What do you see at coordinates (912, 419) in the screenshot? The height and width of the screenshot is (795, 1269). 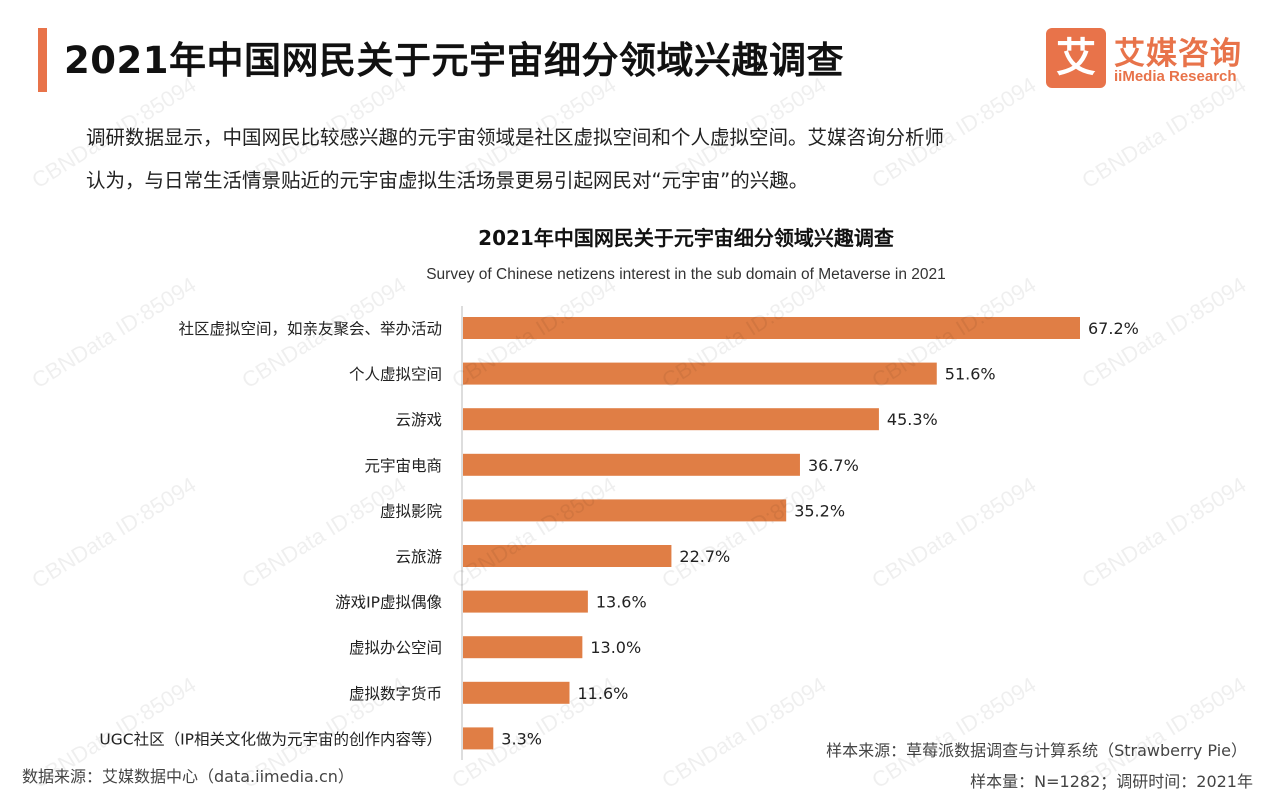 I see `data-label: 45.3%` at bounding box center [912, 419].